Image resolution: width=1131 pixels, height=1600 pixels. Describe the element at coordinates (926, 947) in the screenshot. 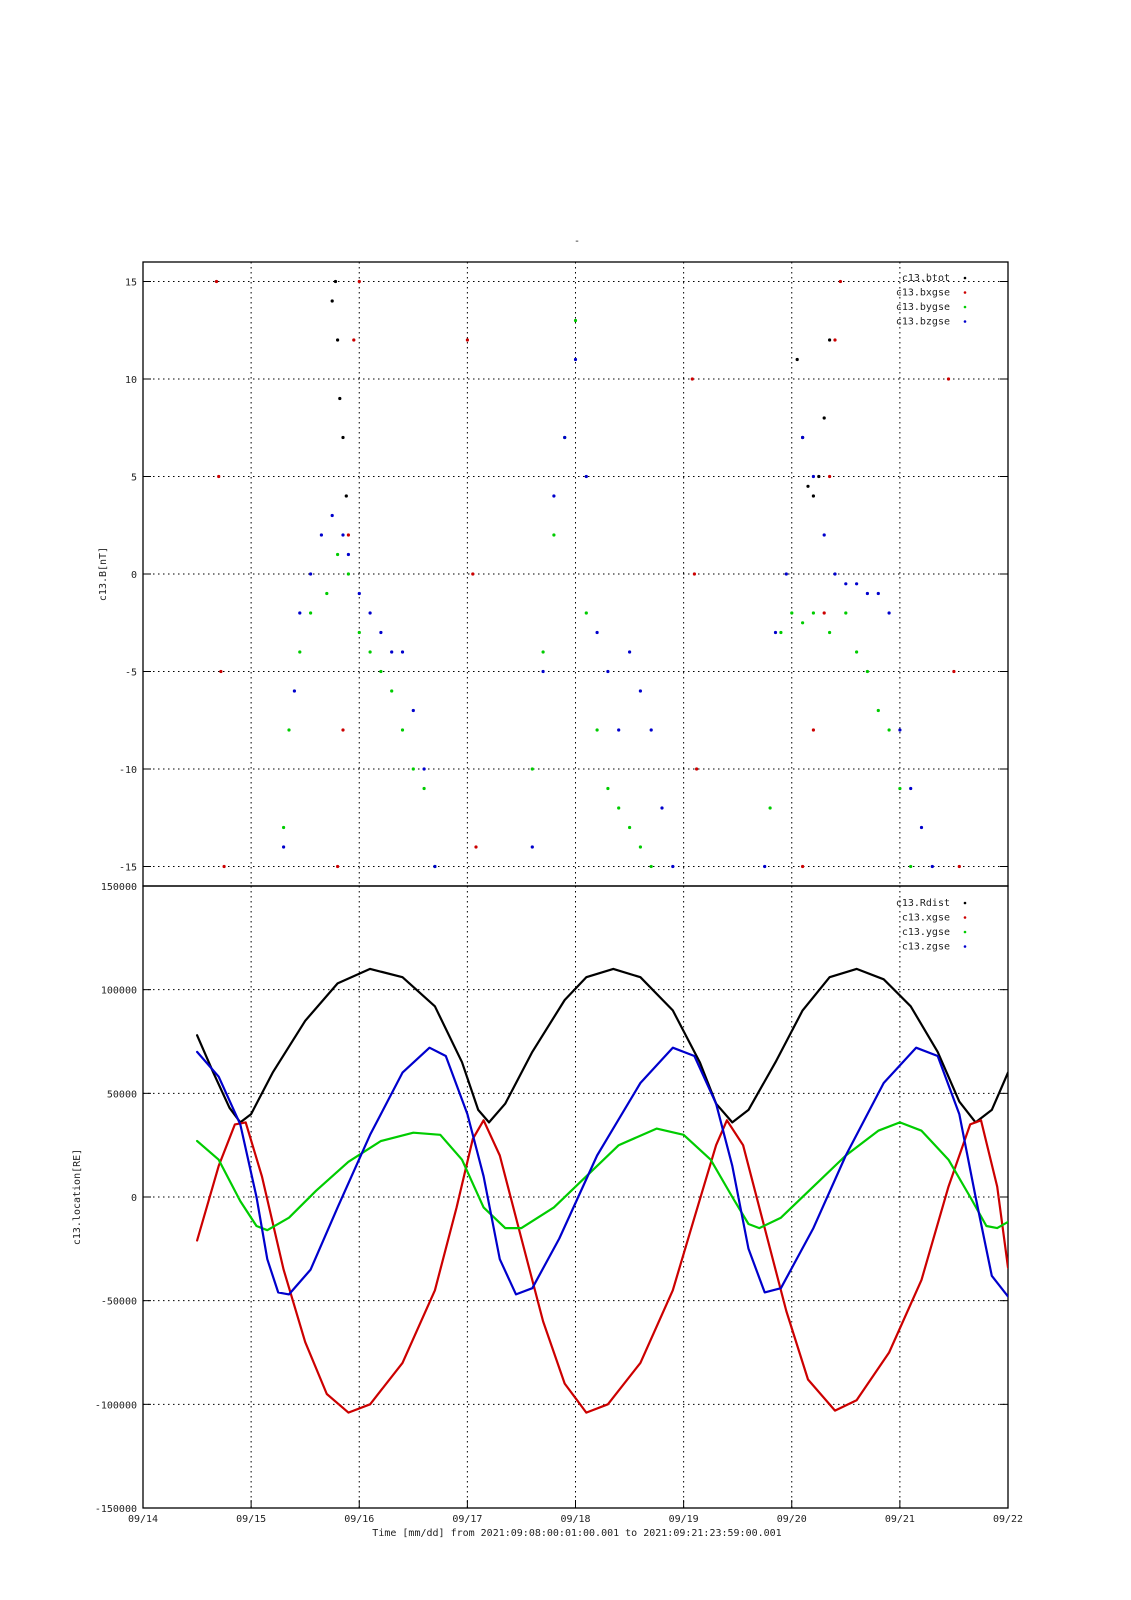

I see `legend-label: c13.zgse` at that location.